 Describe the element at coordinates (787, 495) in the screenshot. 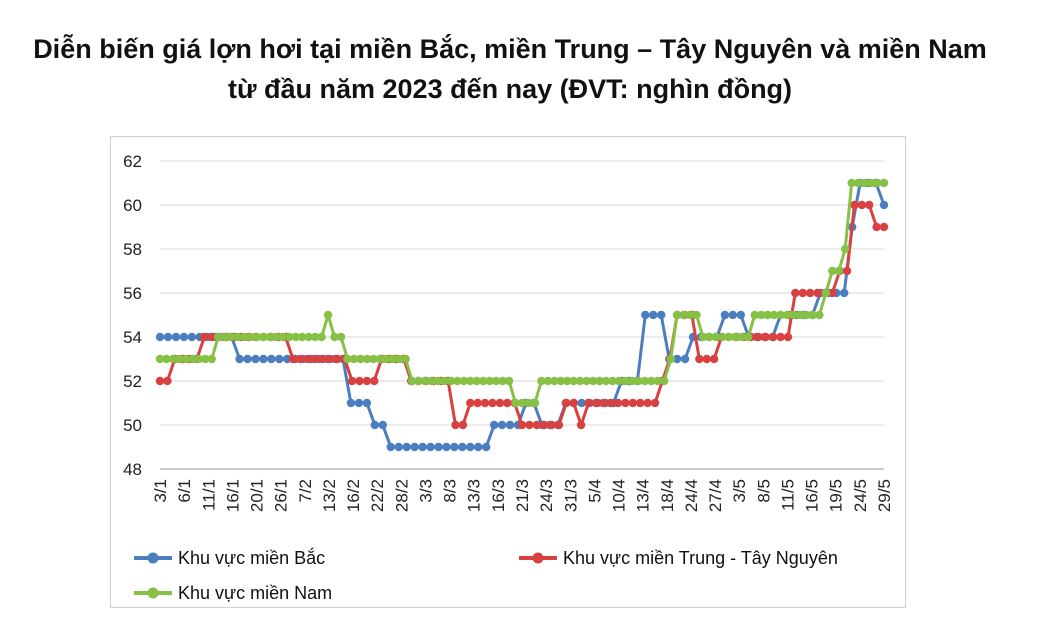

I see `x-tick-label: 11/5` at that location.